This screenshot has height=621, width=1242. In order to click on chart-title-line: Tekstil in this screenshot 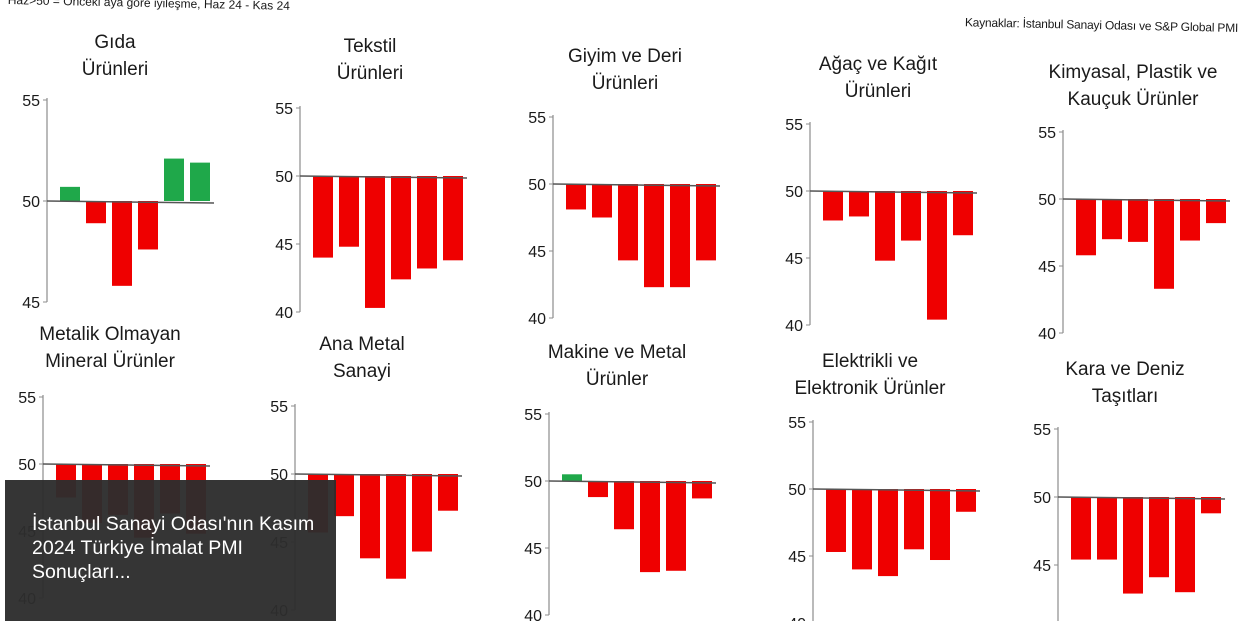, I will do `click(370, 46)`.